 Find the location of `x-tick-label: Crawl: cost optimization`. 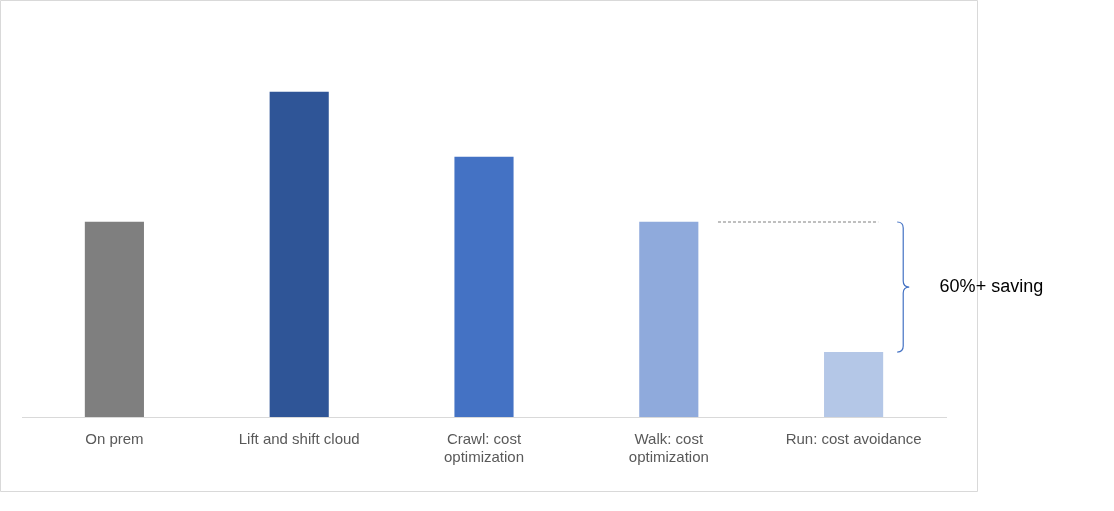

x-tick-label: Crawl: cost optimization is located at coordinates (484, 448).